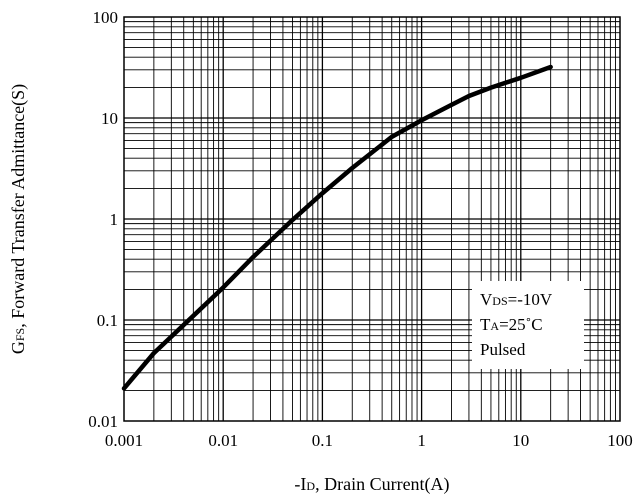  Describe the element at coordinates (106, 17) in the screenshot. I see `y-tick-label: 100` at that location.